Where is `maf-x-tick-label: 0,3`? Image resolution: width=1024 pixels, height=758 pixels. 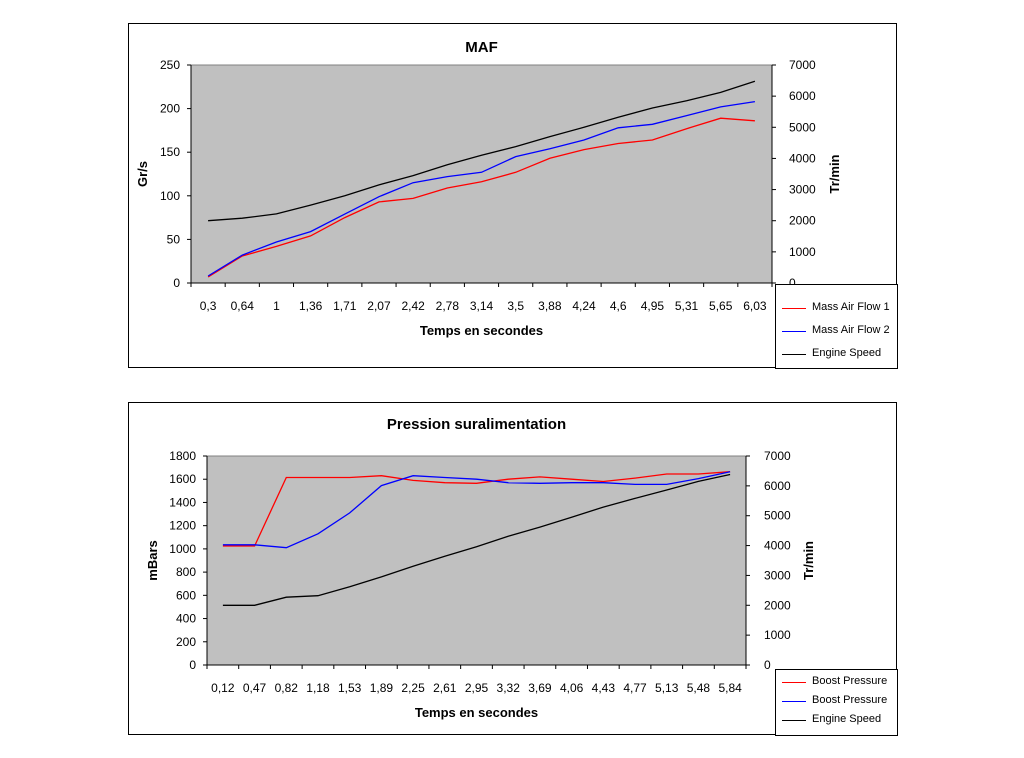 maf-x-tick-label: 0,3 is located at coordinates (208, 306).